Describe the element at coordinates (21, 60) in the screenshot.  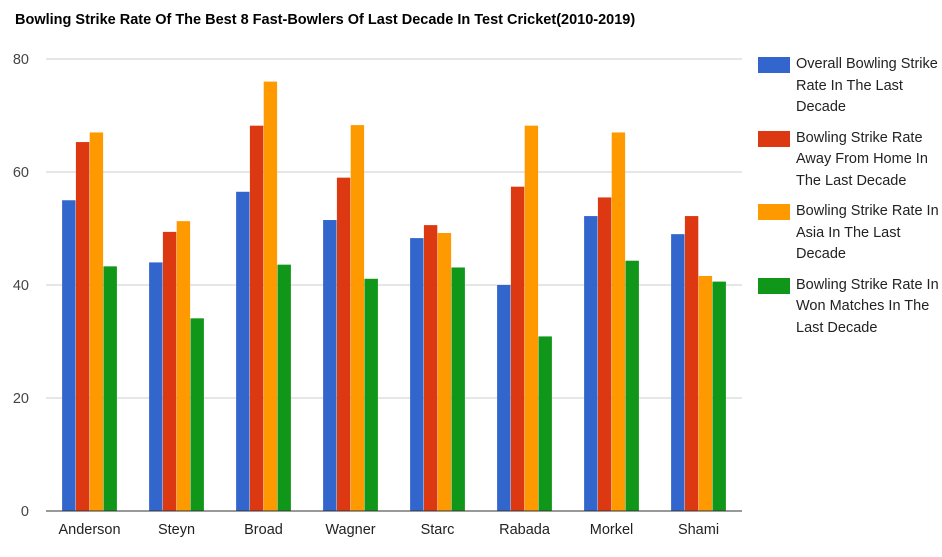
I see `y-tick-label: 80` at that location.